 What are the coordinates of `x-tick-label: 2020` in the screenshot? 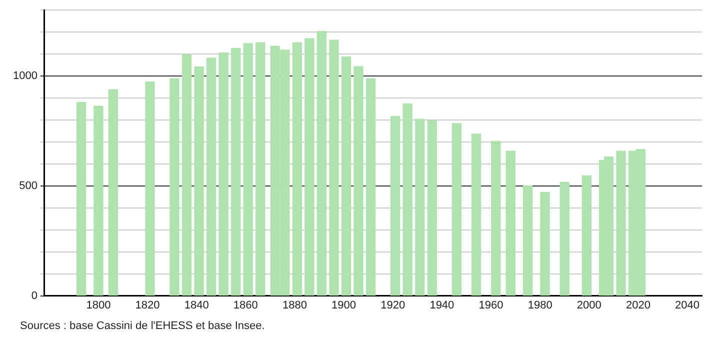 It's located at (638, 305).